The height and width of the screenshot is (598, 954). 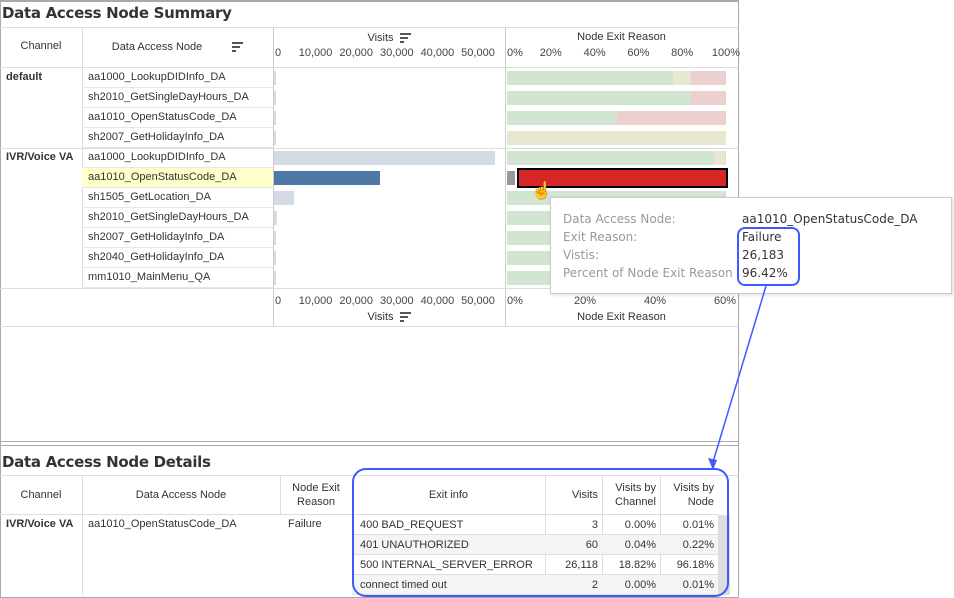 What do you see at coordinates (655, 301) in the screenshot?
I see `exit-tick-bottom: 40%` at bounding box center [655, 301].